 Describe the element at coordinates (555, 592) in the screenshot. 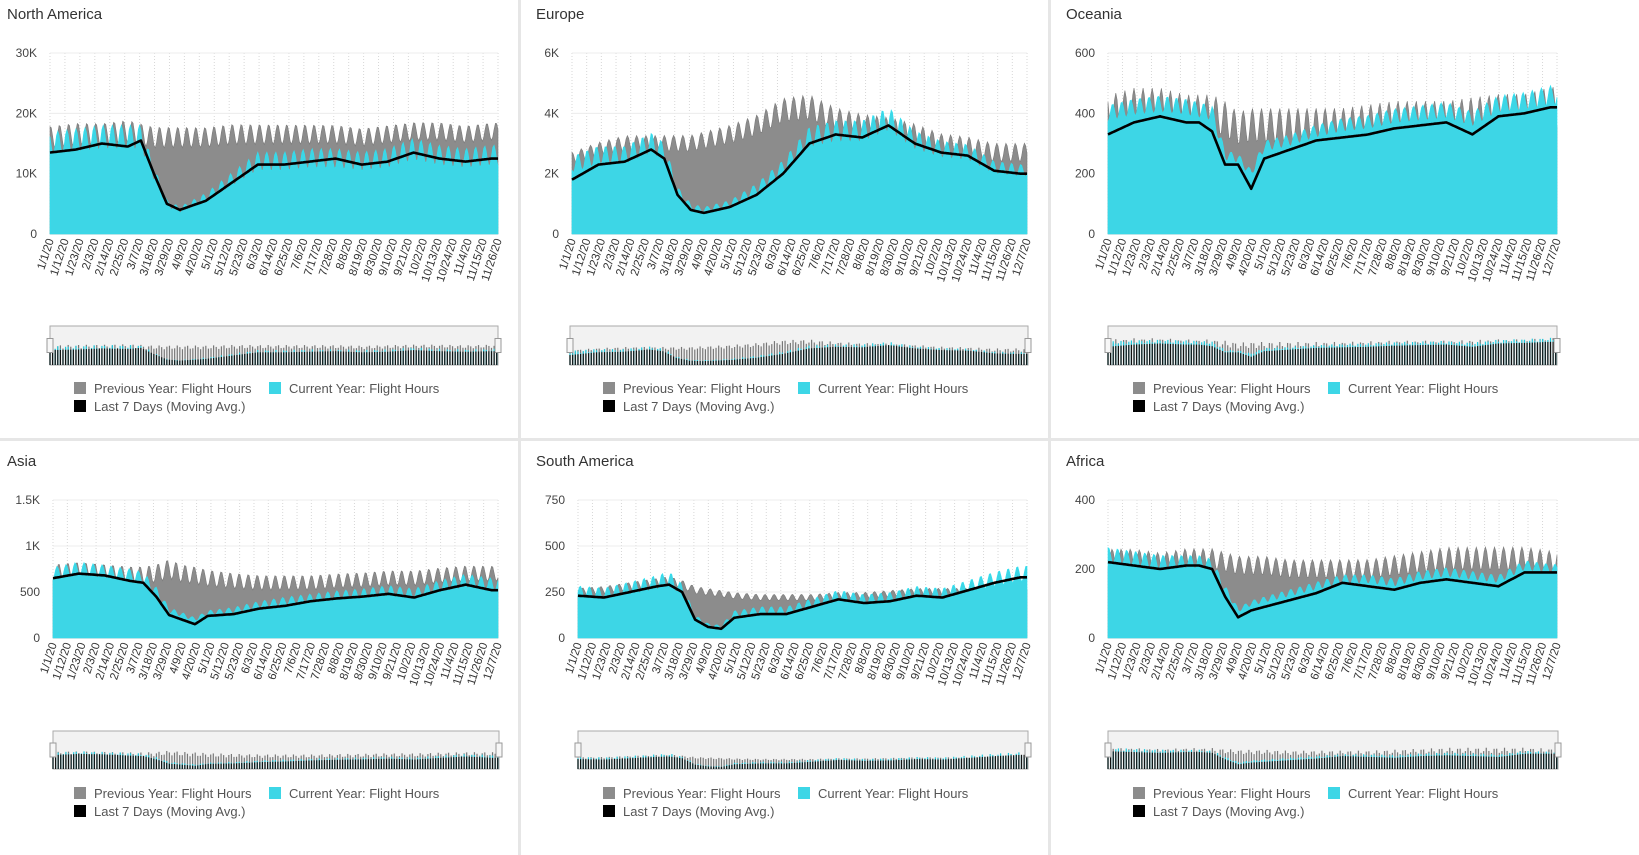

I see `y-tick-label: 250` at that location.